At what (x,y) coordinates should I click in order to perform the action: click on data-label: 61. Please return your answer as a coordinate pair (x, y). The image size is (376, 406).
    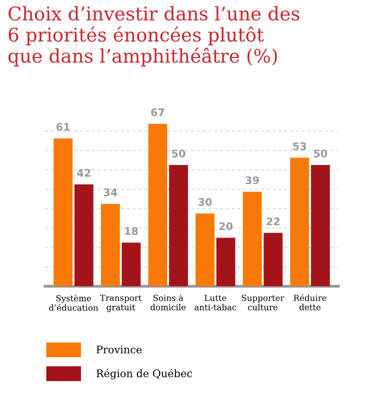
    Looking at the image, I should click on (63, 126).